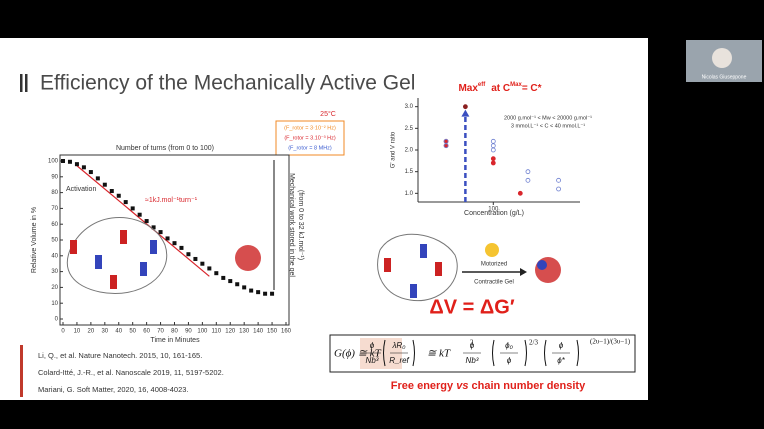 The height and width of the screenshot is (429, 764). I want to click on formula-exponent: 2, so click(472, 343).